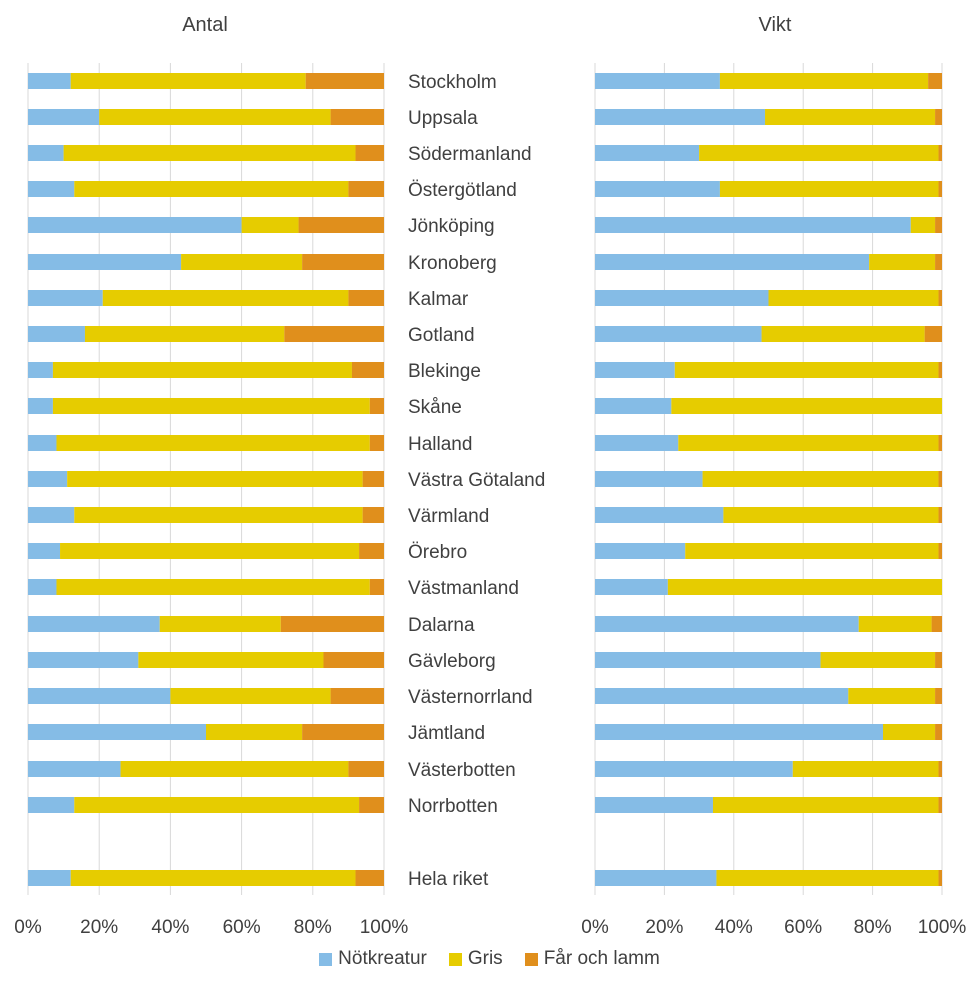  I want to click on category-label: Kalmar, so click(438, 299).